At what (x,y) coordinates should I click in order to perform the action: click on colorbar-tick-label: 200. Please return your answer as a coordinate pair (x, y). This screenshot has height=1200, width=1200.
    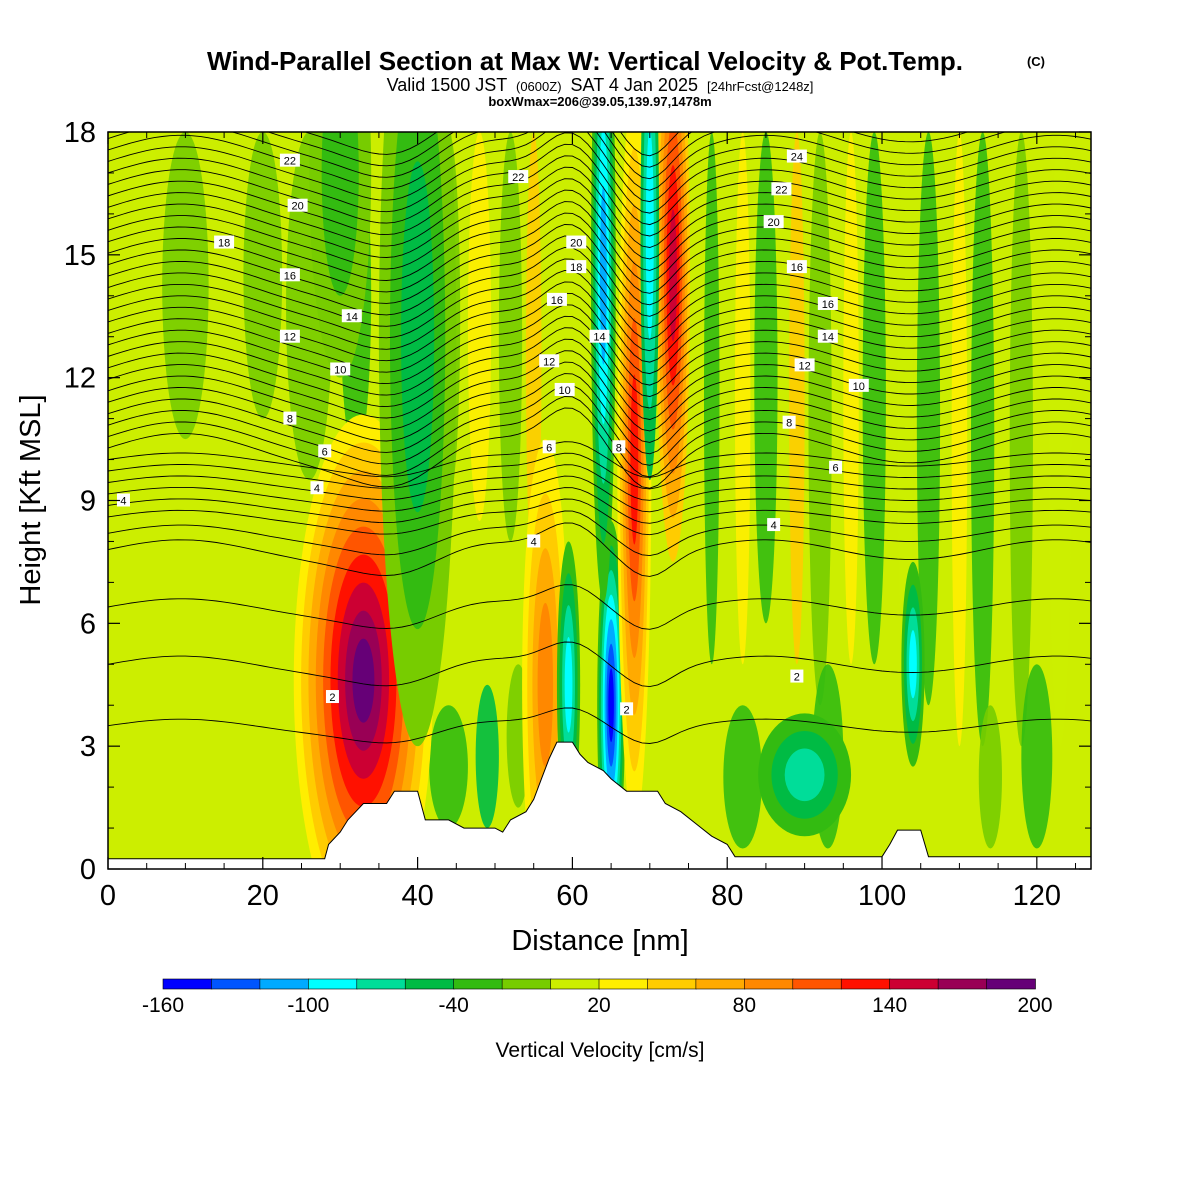
    Looking at the image, I should click on (1034, 1005).